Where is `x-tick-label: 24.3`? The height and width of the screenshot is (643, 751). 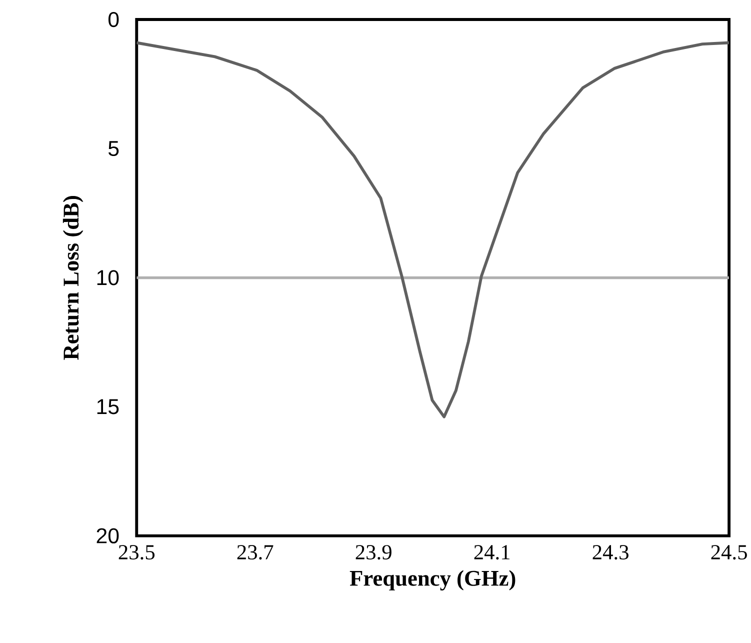 x-tick-label: 24.3 is located at coordinates (610, 552).